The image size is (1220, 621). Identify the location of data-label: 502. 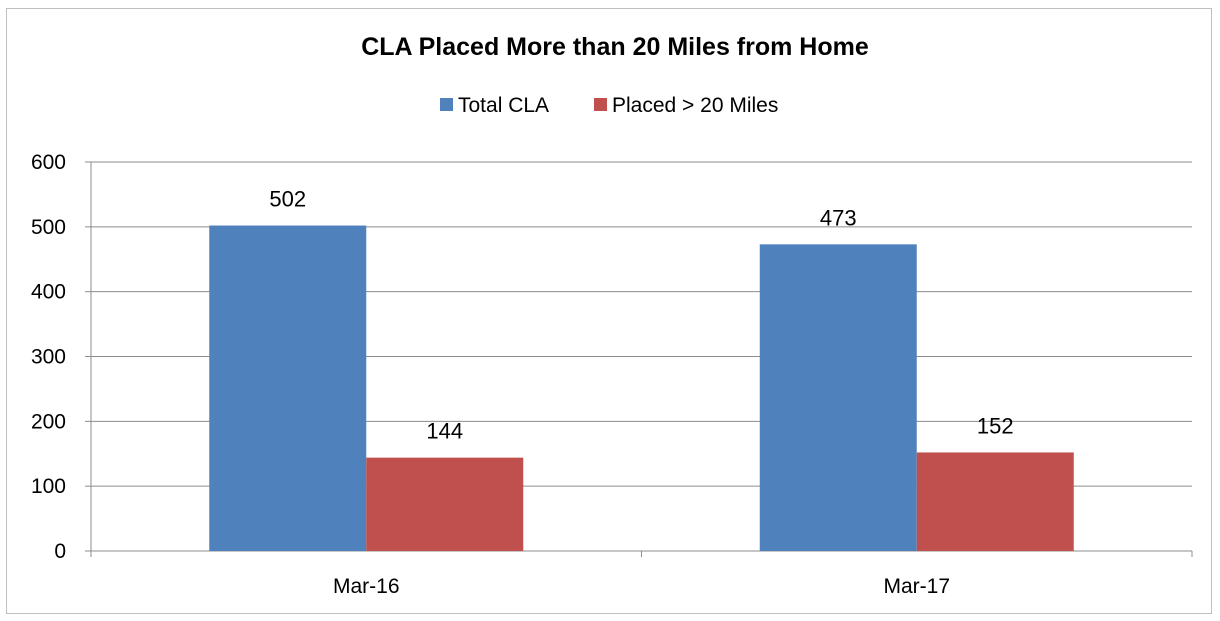
(287, 199).